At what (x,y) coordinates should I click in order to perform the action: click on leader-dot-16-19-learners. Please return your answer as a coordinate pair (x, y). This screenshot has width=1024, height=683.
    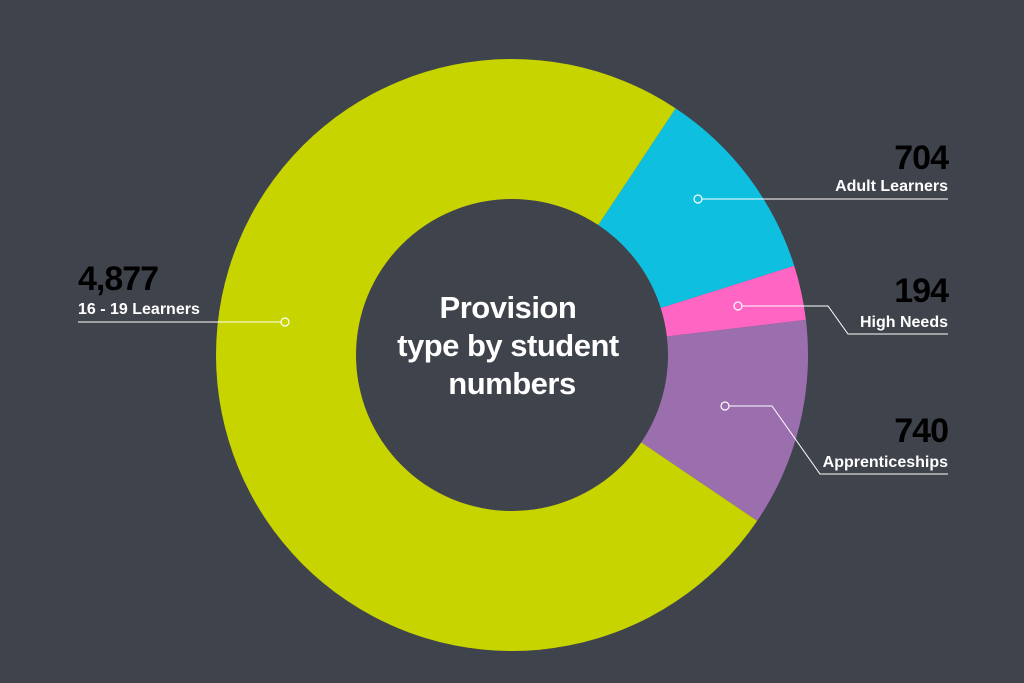
    Looking at the image, I should click on (285, 322).